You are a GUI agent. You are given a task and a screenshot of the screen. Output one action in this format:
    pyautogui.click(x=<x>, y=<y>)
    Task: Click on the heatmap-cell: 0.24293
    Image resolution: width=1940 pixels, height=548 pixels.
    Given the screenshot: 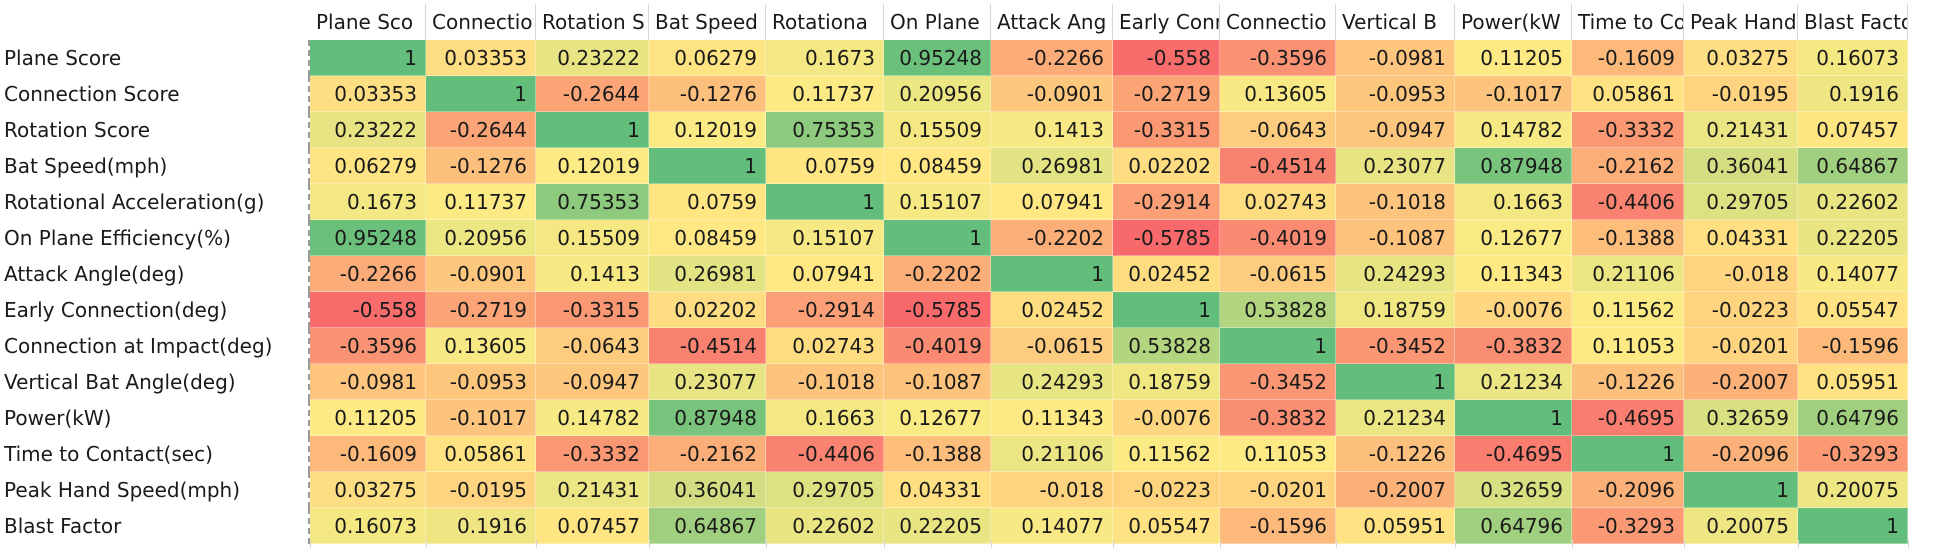 What is the action you would take?
    pyautogui.click(x=1395, y=274)
    